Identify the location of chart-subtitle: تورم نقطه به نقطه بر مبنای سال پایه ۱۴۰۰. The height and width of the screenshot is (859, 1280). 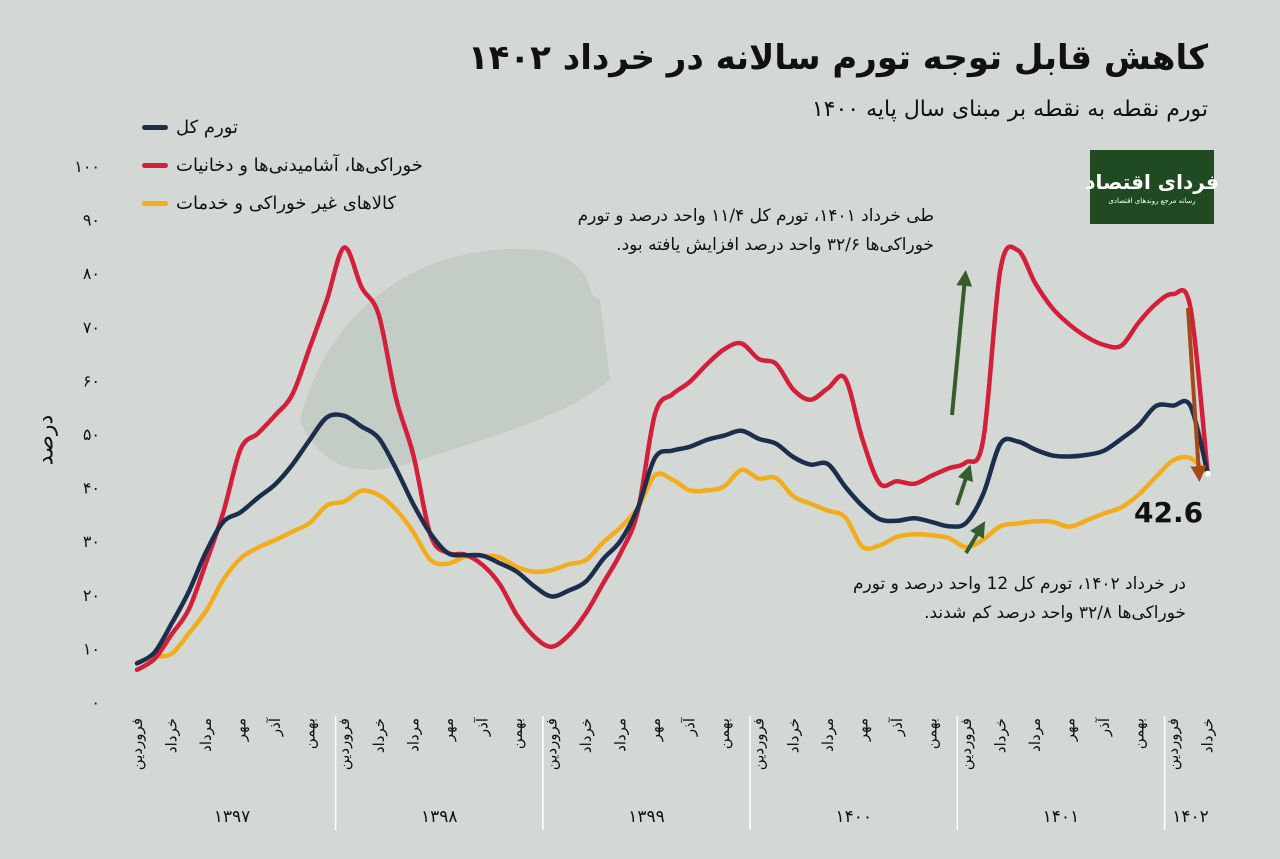
(1009, 109).